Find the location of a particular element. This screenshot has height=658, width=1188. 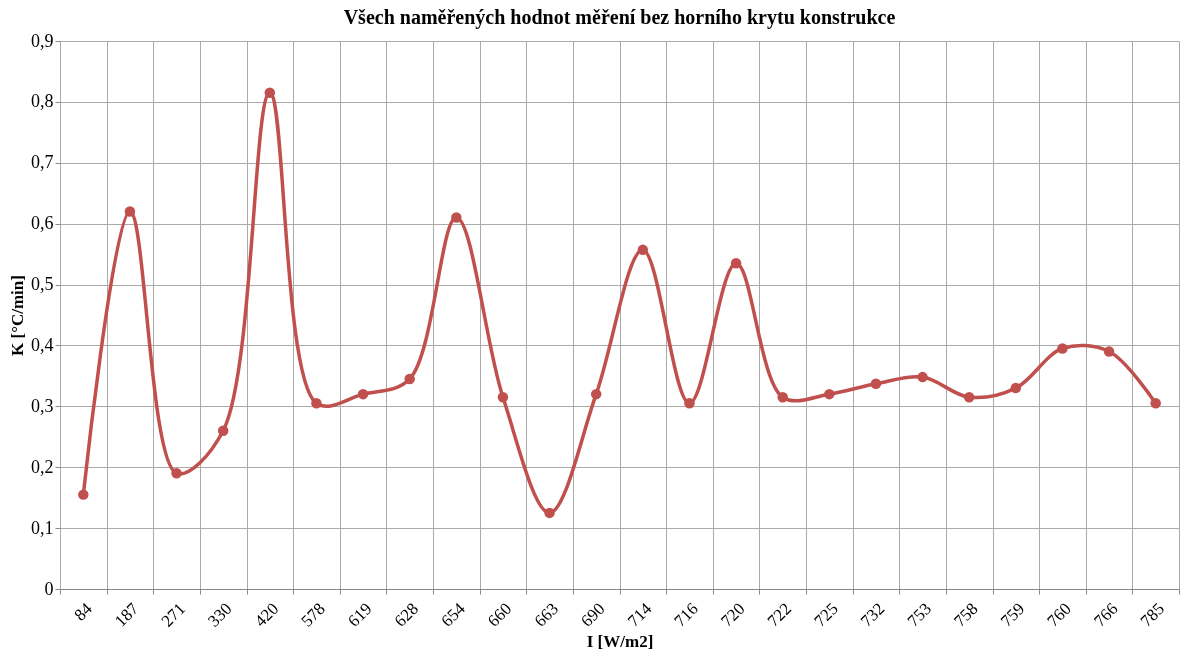

x-tick-label: 725 is located at coordinates (826, 615).